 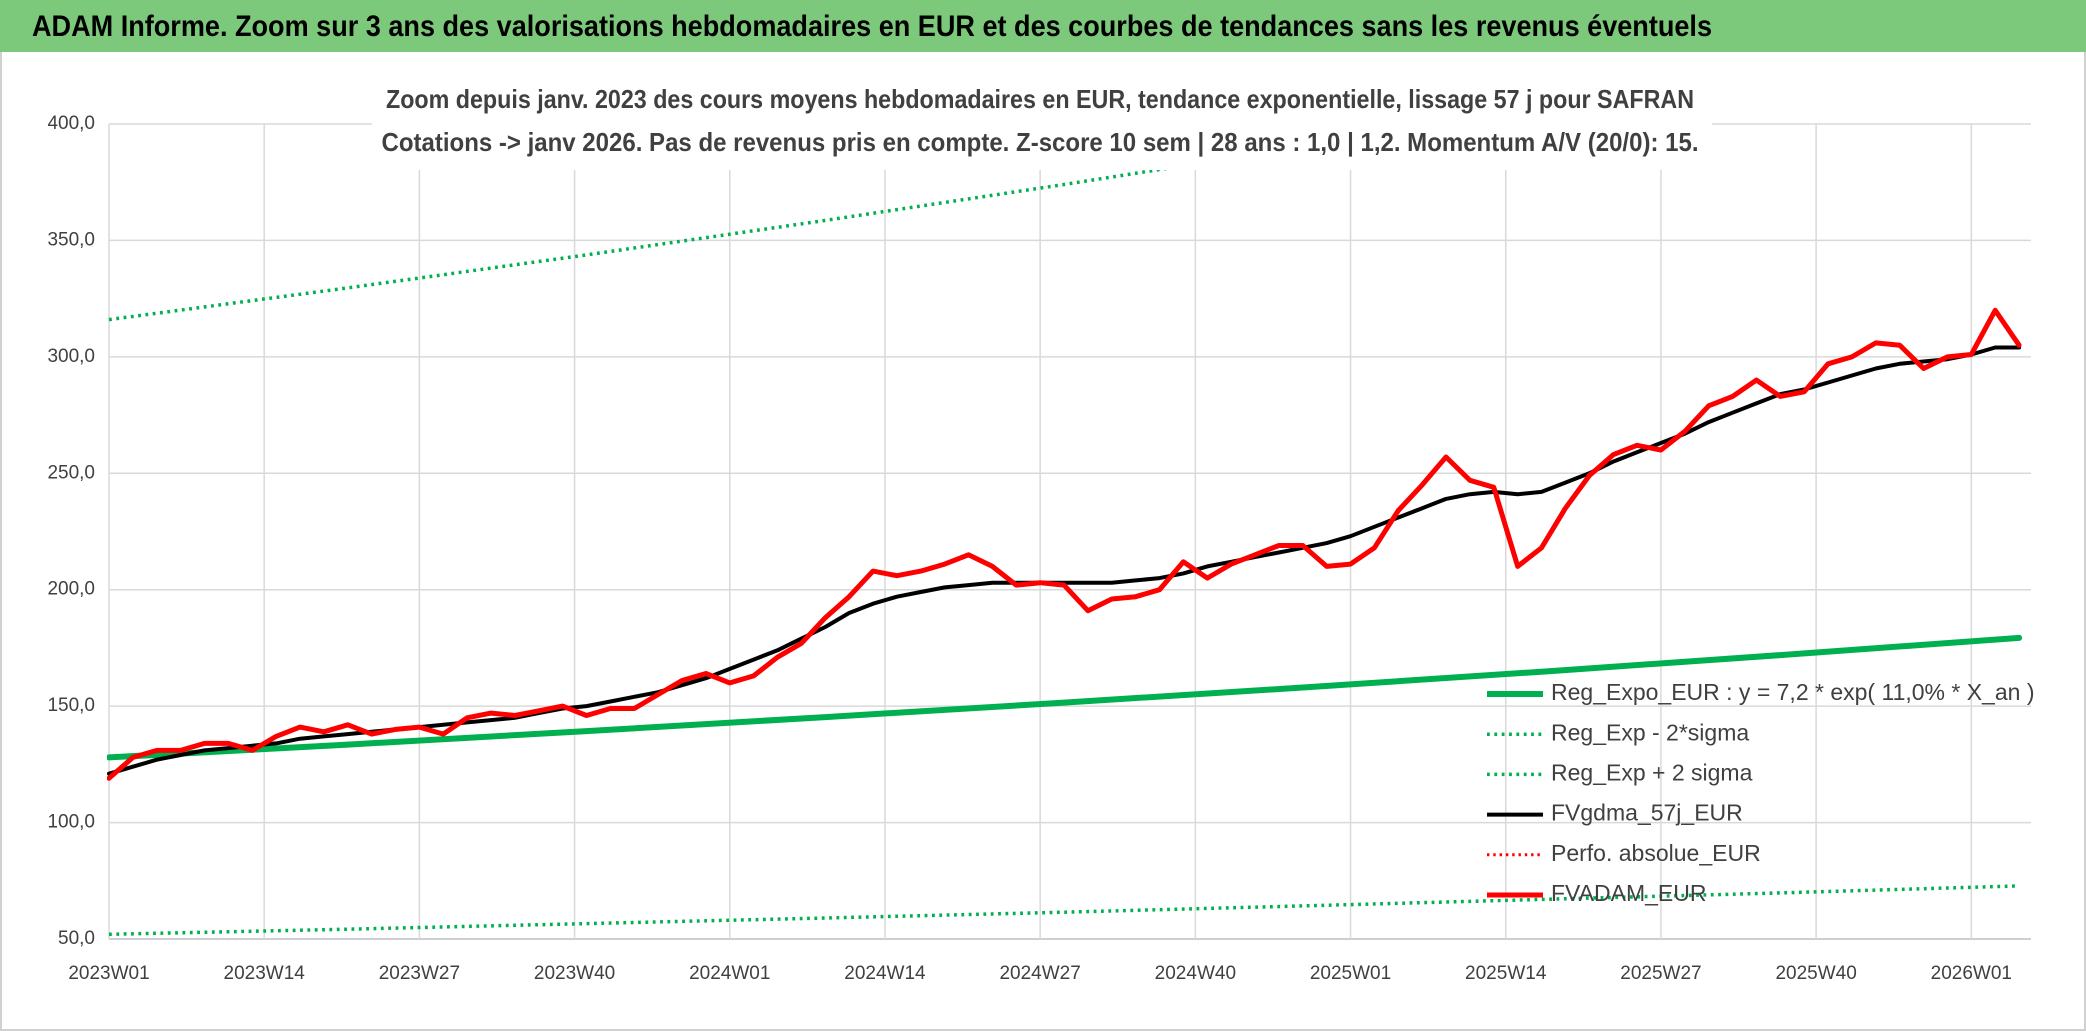 What do you see at coordinates (71, 705) in the screenshot?
I see `y-tick-label: 150,0` at bounding box center [71, 705].